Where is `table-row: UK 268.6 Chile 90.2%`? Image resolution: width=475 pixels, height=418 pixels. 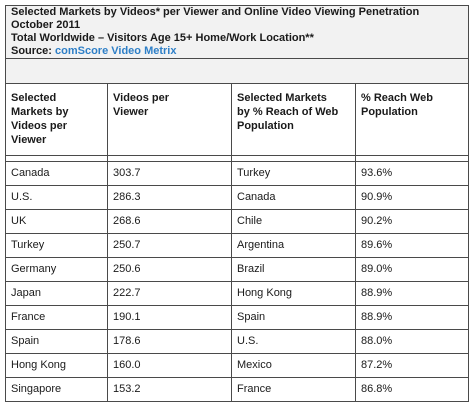 table-row: UK 268.6 Chile 90.2% is located at coordinates (237, 221).